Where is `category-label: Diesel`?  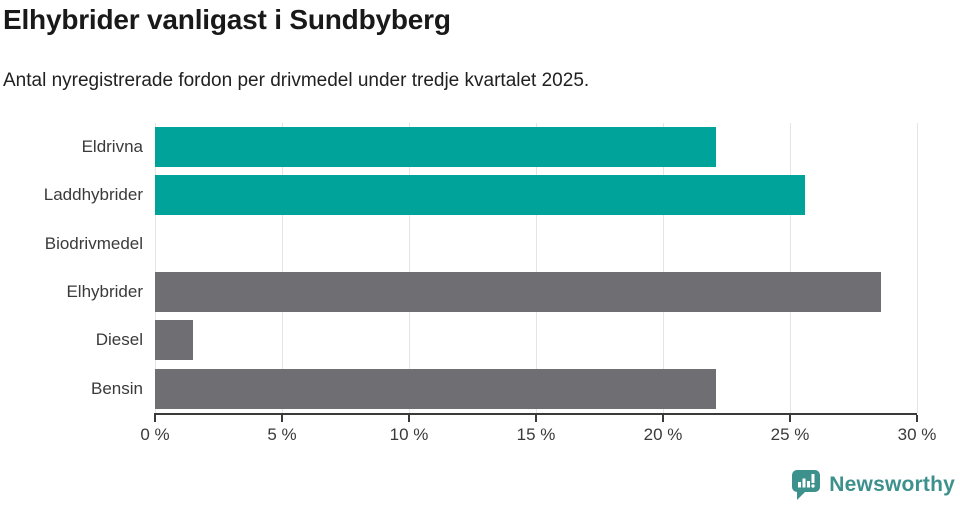 category-label: Diesel is located at coordinates (119, 340).